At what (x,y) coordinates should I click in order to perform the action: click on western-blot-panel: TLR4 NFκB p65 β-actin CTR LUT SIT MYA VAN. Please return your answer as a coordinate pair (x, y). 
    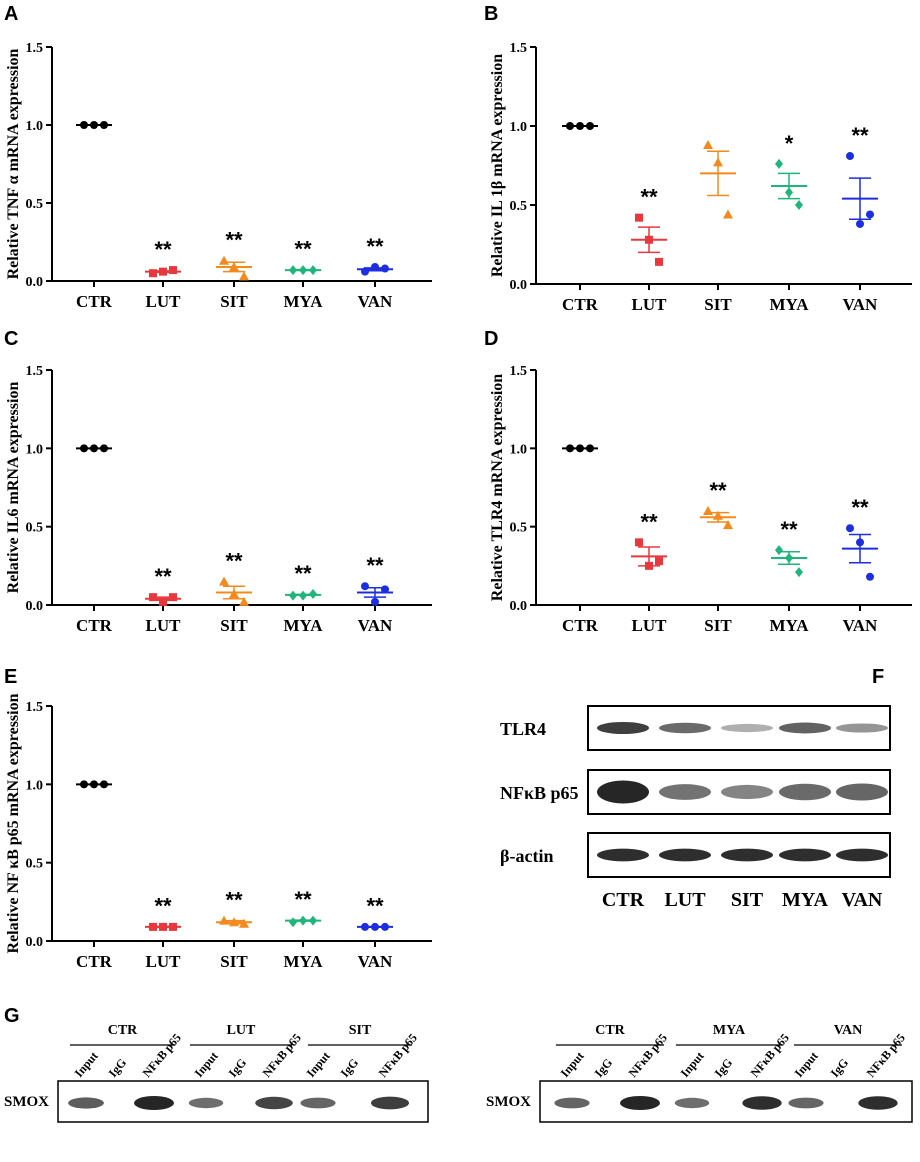
    Looking at the image, I should click on (695, 808).